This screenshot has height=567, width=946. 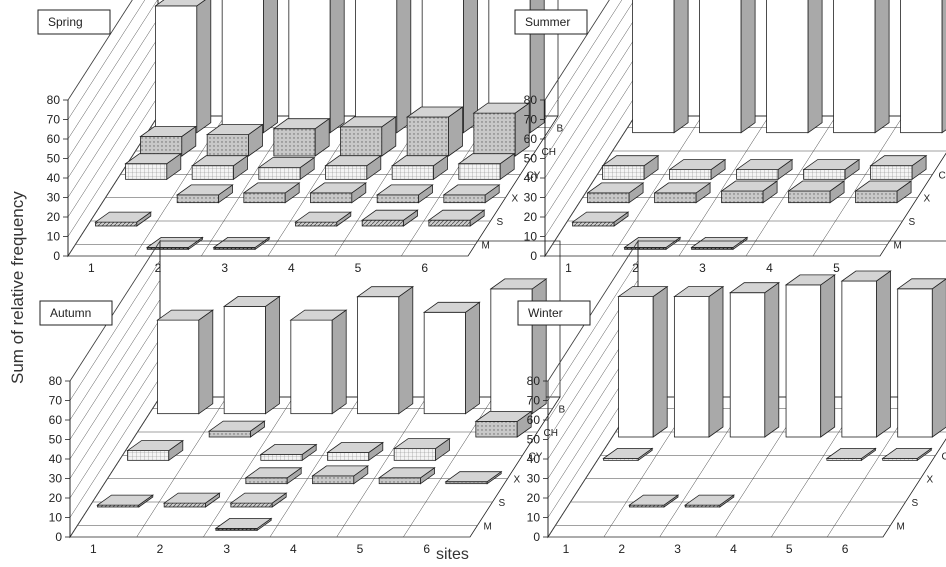 I want to click on panel-title: Spring, so click(x=65, y=22).